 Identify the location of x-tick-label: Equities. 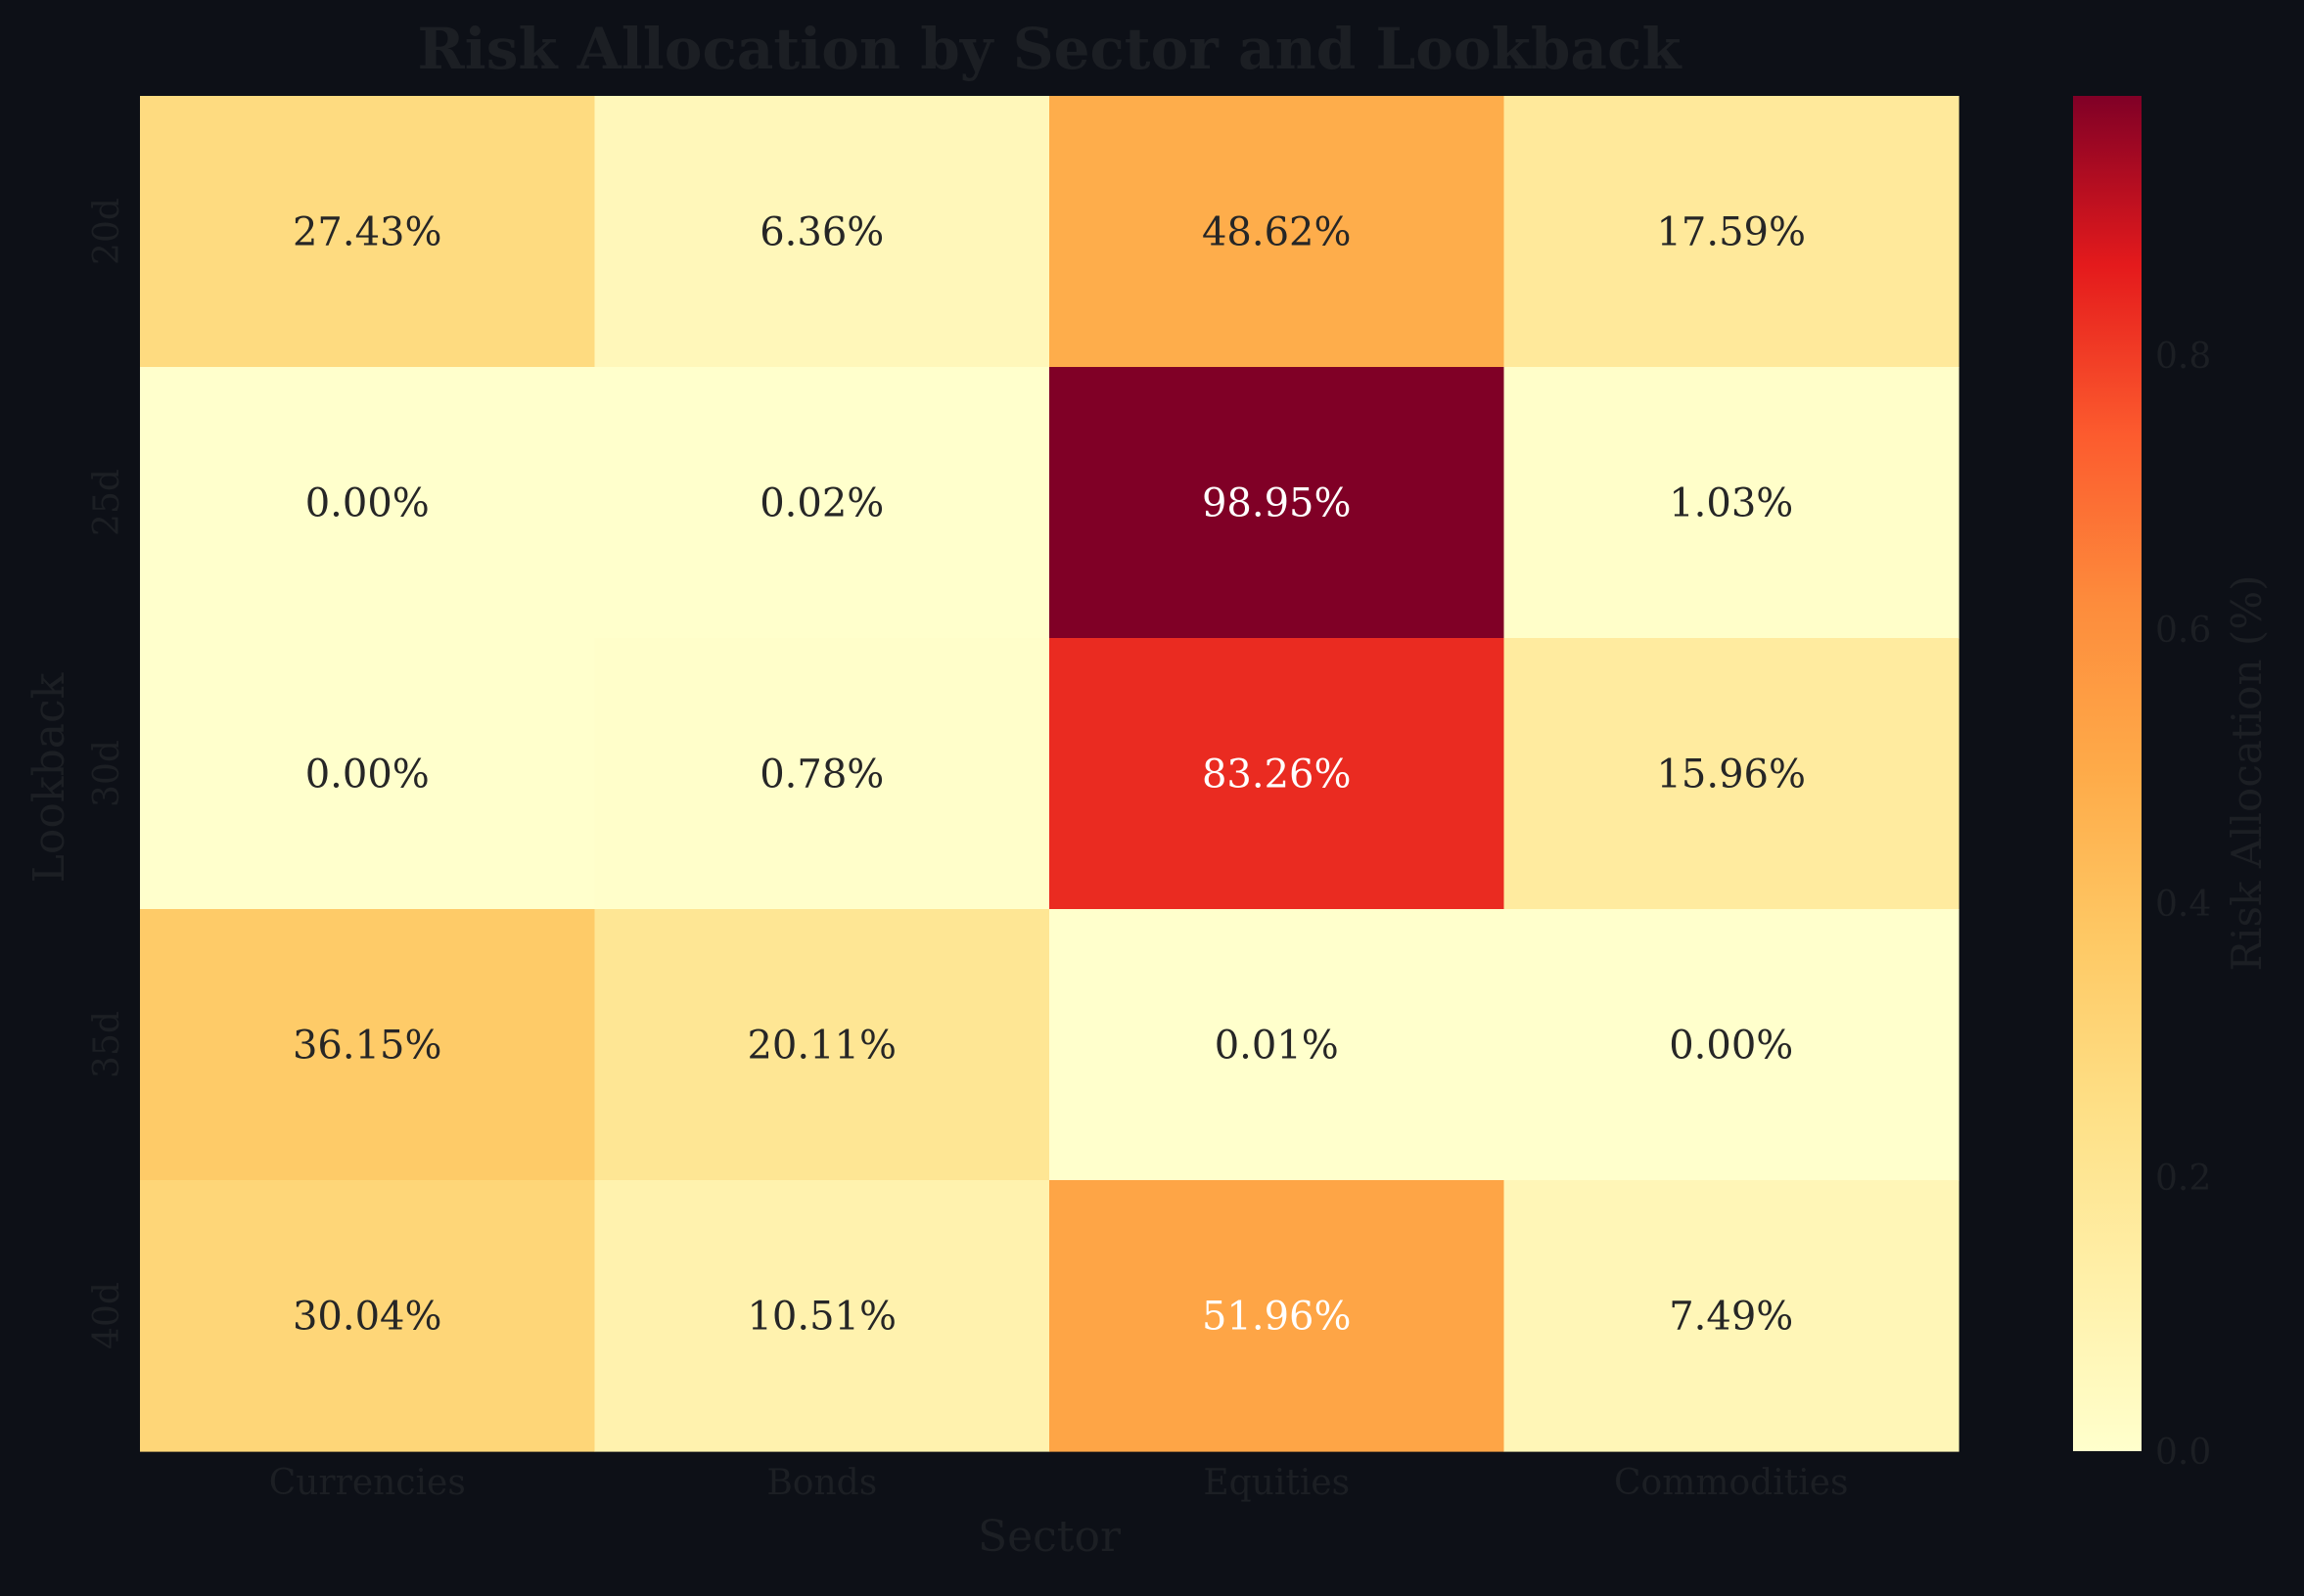
(1276, 1483).